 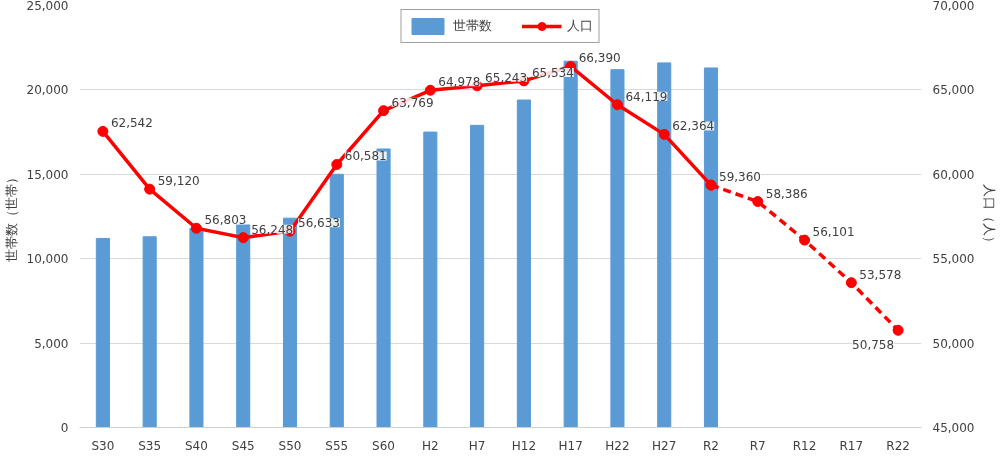 I want to click on x-tick-label: R12, so click(x=804, y=445).